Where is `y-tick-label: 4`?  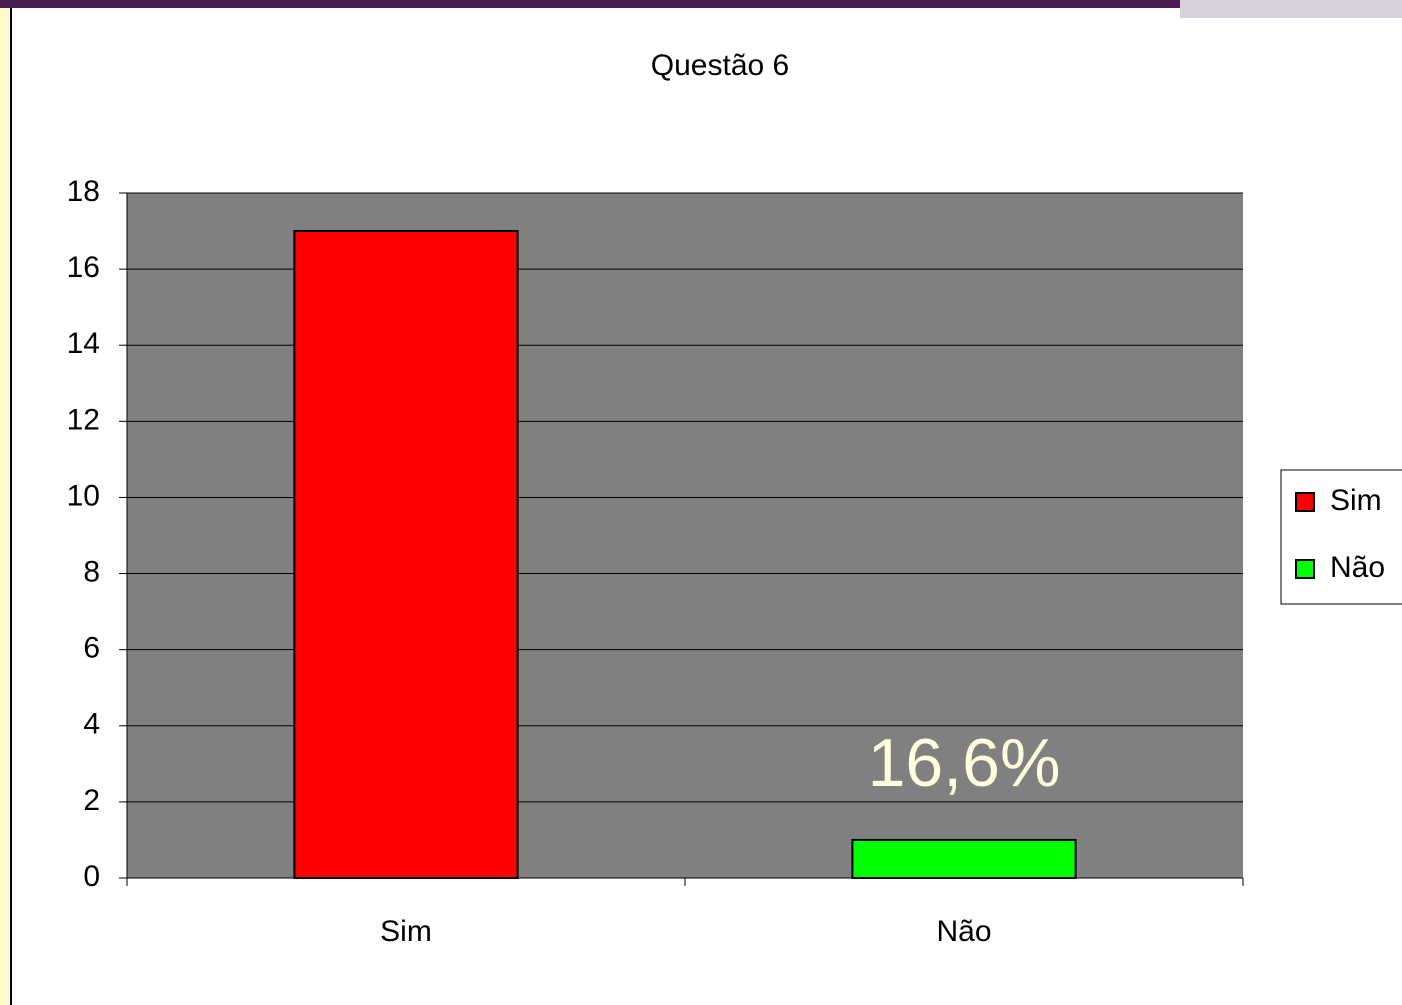 y-tick-label: 4 is located at coordinates (91, 724).